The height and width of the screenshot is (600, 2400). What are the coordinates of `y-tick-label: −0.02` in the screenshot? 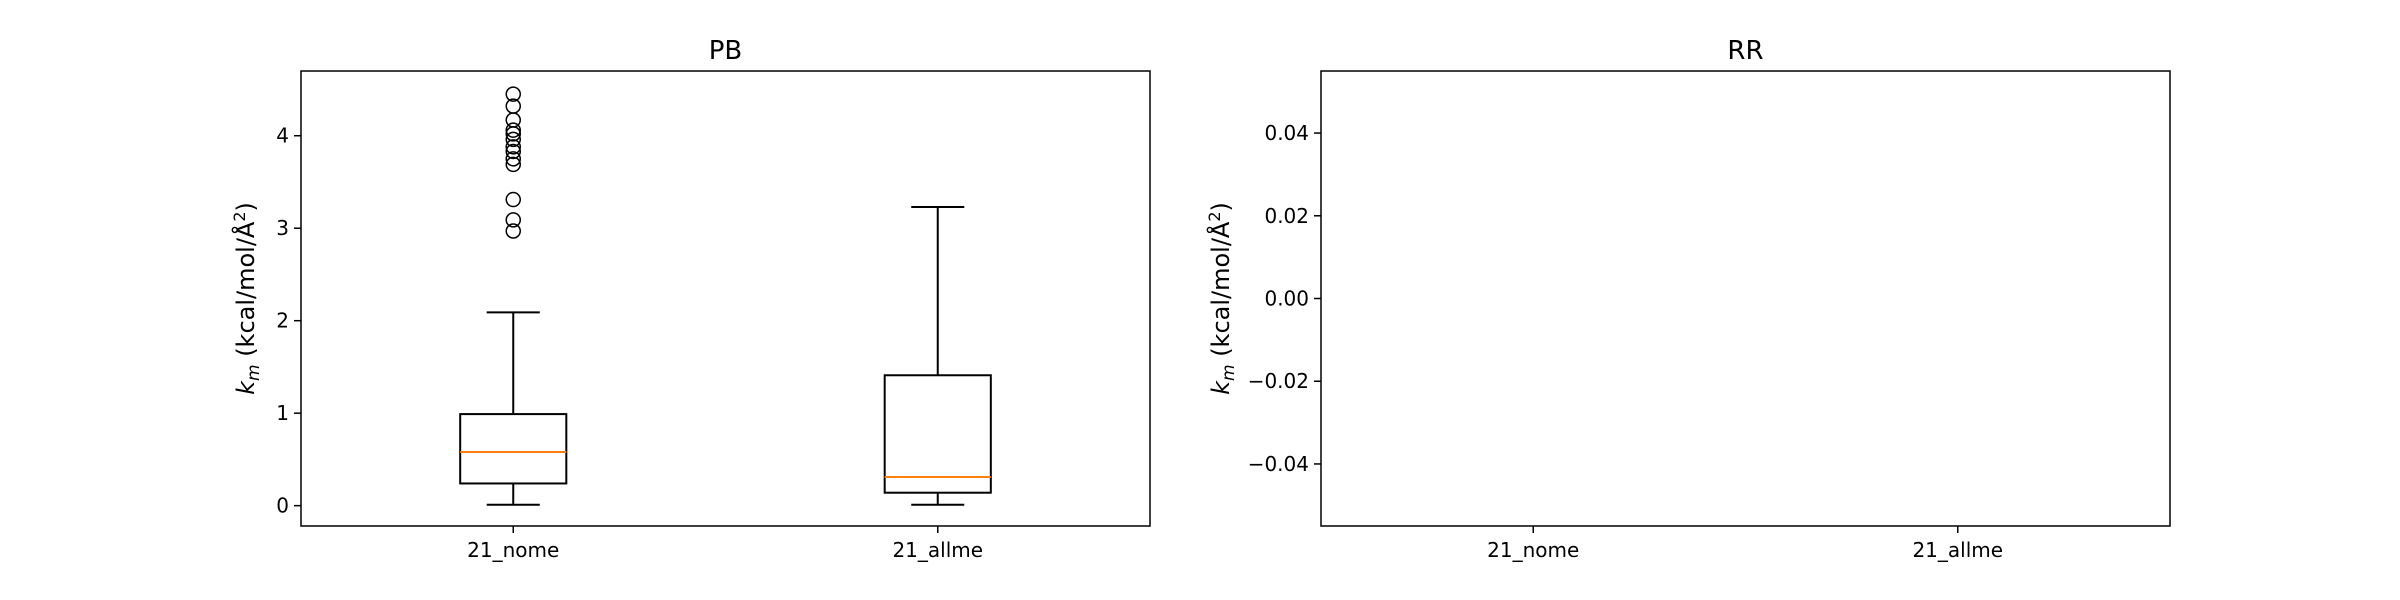 It's located at (1278, 381).